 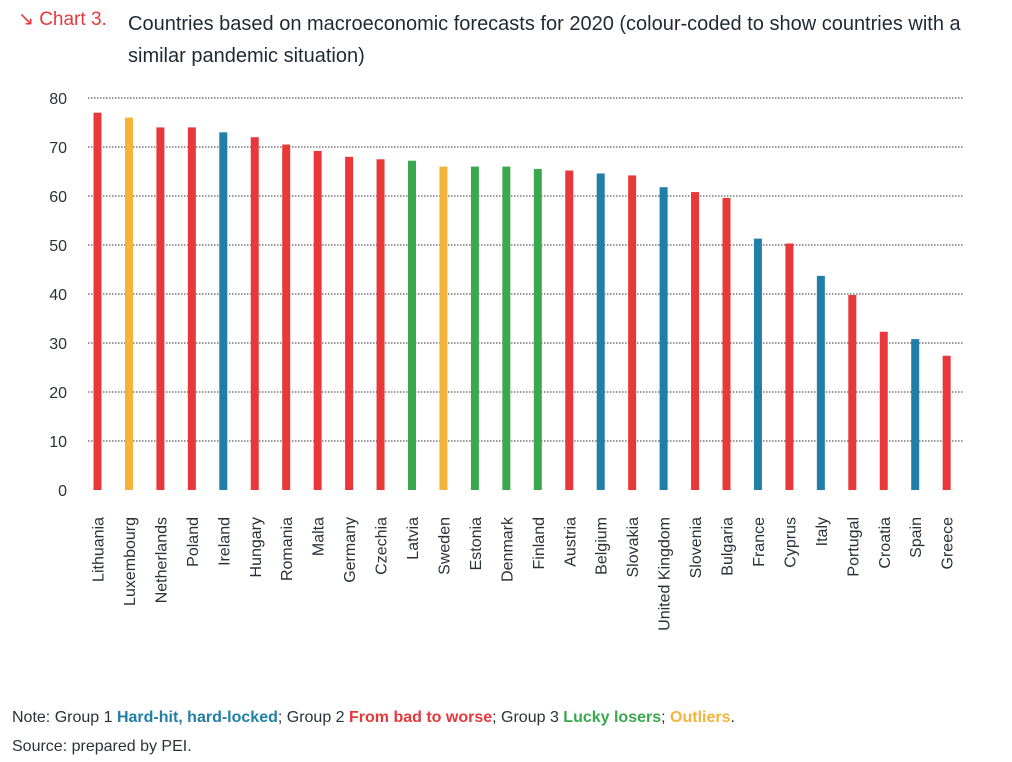 I want to click on note-end: ., so click(x=732, y=717).